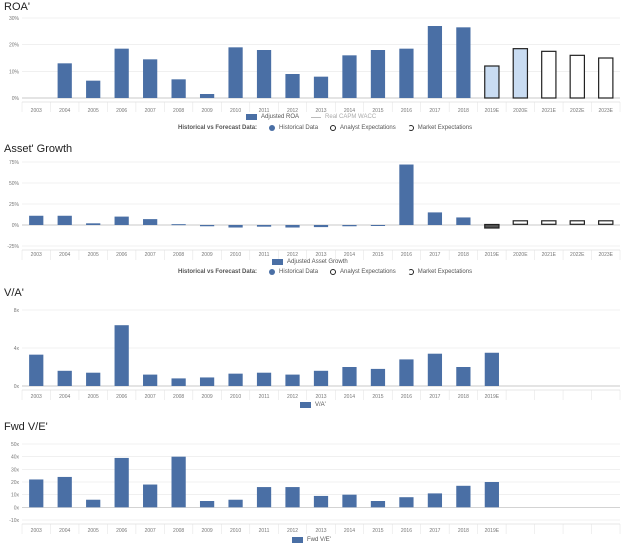  Describe the element at coordinates (577, 111) in the screenshot. I see `x-tick-label: 2022E` at that location.